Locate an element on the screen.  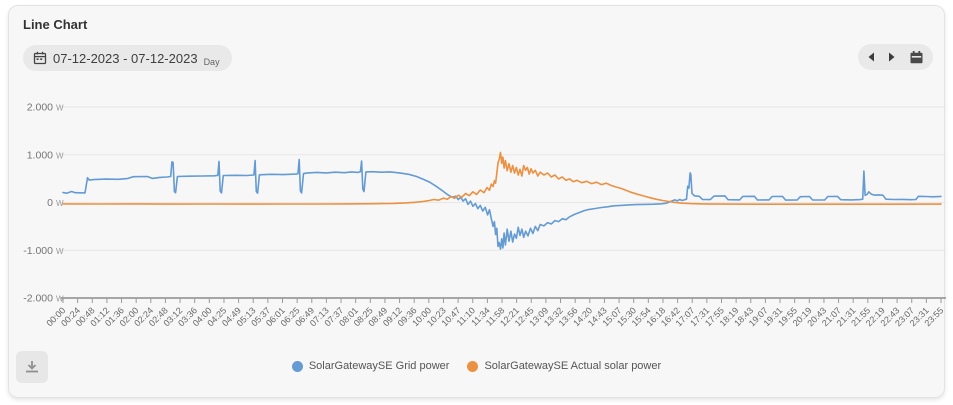
jump-to-date-button is located at coordinates (916, 57).